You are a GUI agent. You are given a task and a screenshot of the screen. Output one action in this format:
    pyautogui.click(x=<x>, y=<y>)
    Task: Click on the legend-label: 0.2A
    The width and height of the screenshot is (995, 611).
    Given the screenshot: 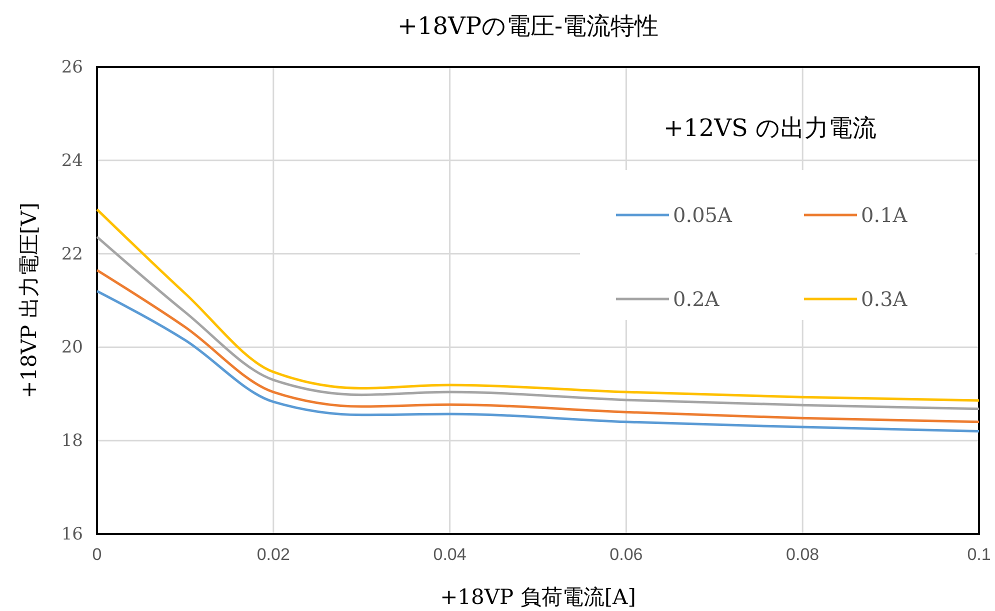 What is the action you would take?
    pyautogui.click(x=696, y=299)
    